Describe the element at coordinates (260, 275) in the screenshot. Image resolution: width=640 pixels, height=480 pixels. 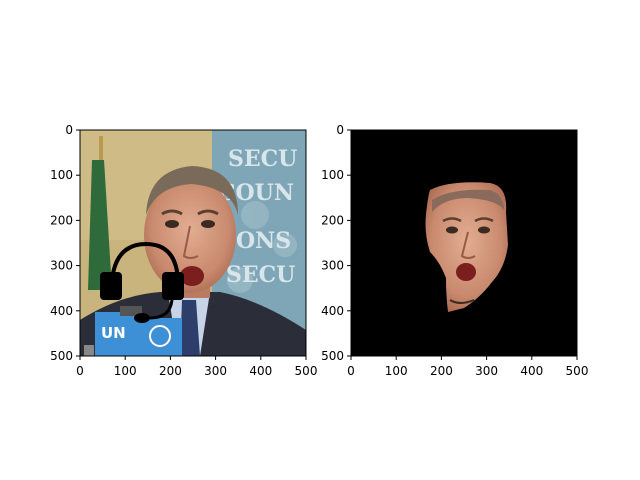
I see `curtain-text-4: SECU` at that location.